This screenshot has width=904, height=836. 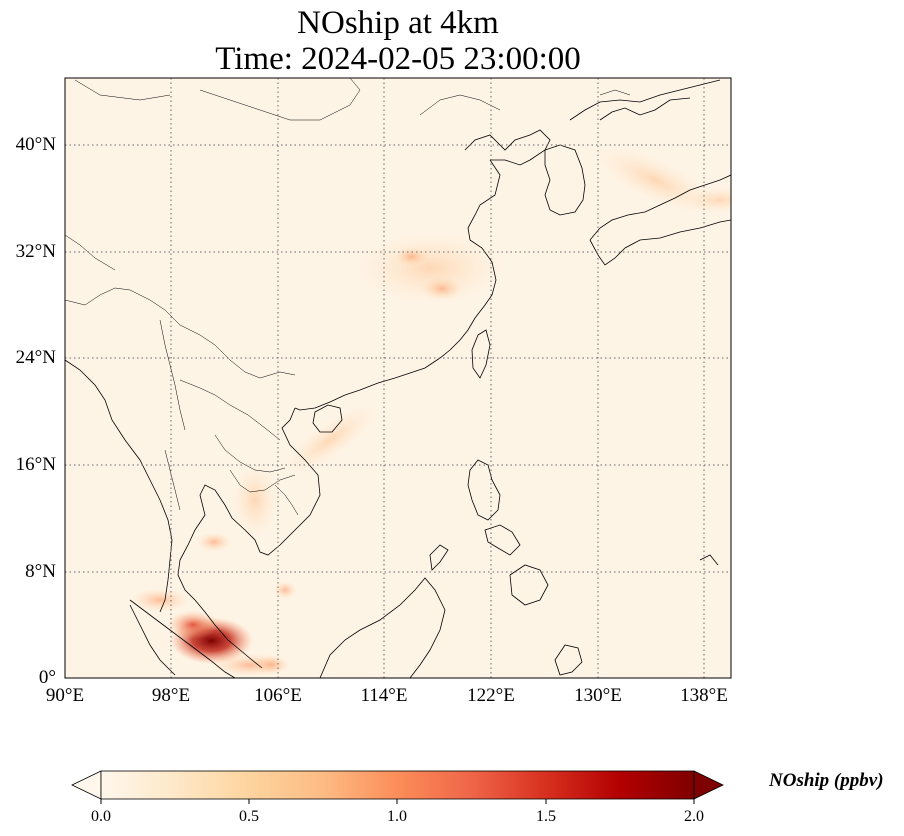 I want to click on coastline-japan-kyushu, so click(x=660, y=207).